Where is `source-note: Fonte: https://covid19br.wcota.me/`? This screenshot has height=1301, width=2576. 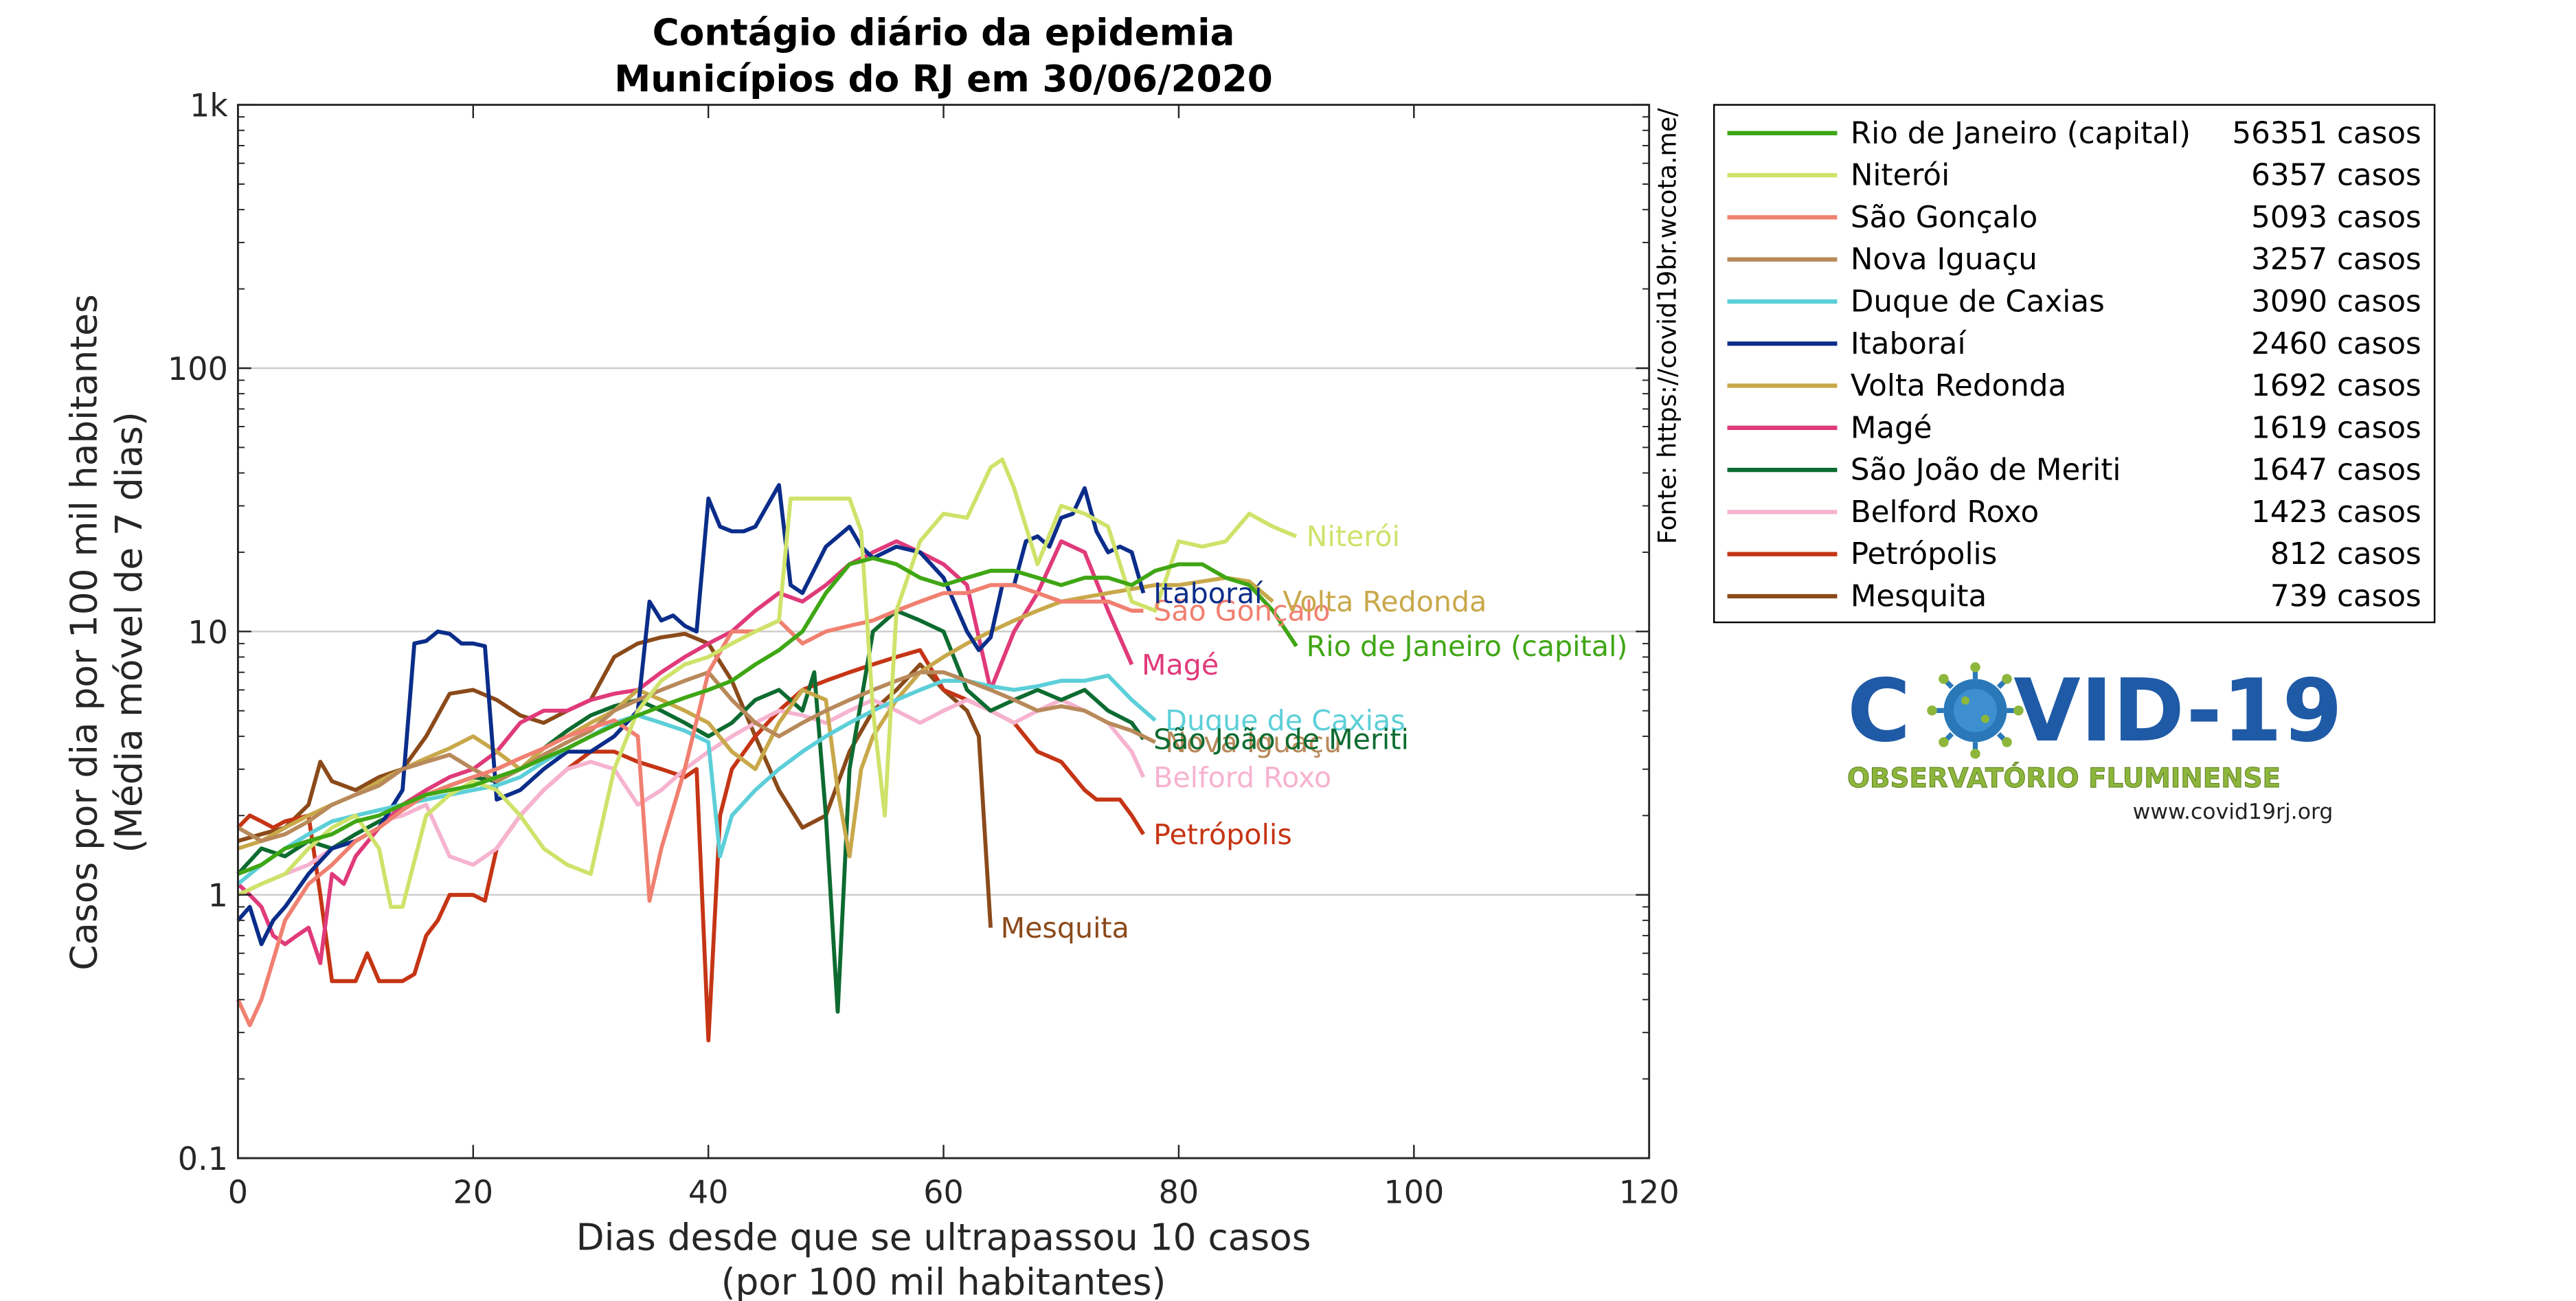 source-note: Fonte: https://covid19br.wcota.me/ is located at coordinates (1667, 326).